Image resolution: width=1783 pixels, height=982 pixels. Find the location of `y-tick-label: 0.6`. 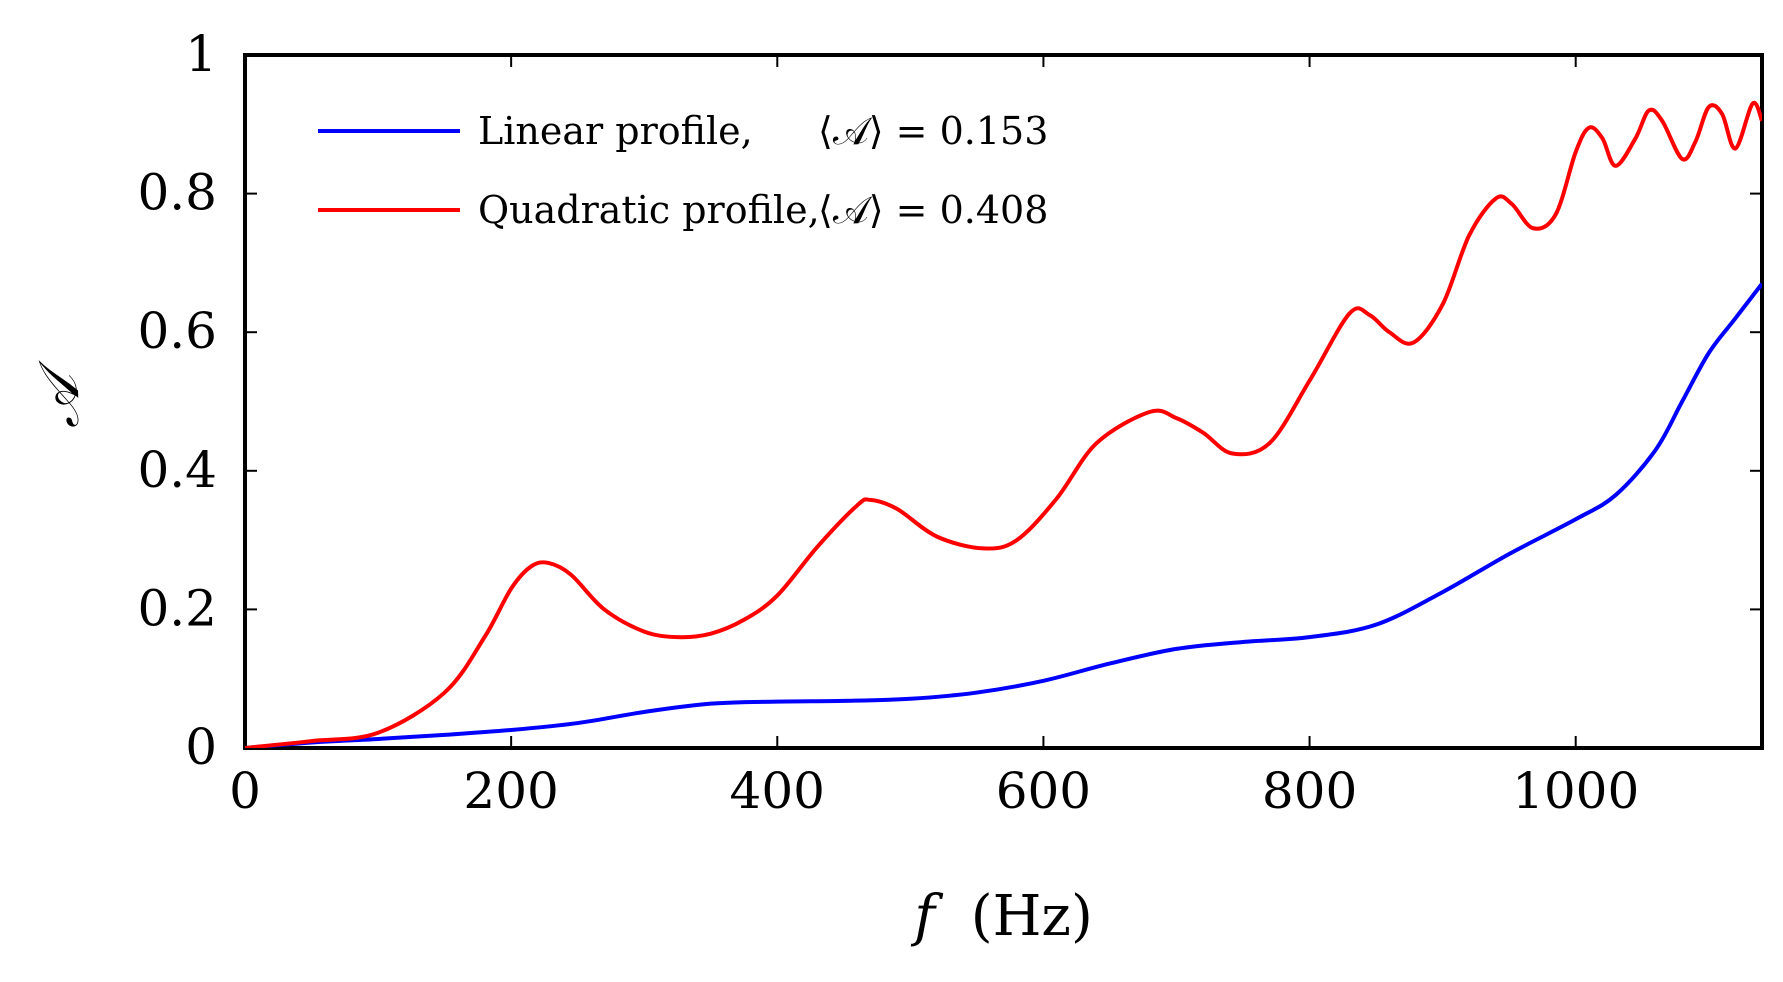

y-tick-label: 0.6 is located at coordinates (177, 331).